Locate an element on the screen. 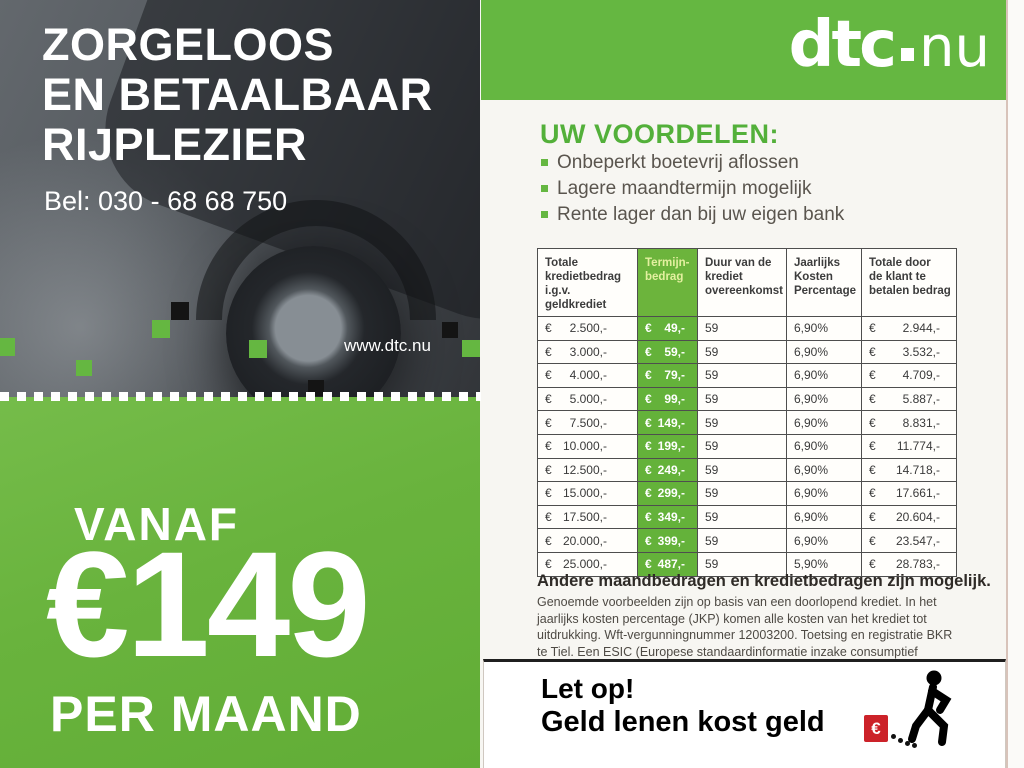  offer-prefix: VANAF is located at coordinates (157, 524).